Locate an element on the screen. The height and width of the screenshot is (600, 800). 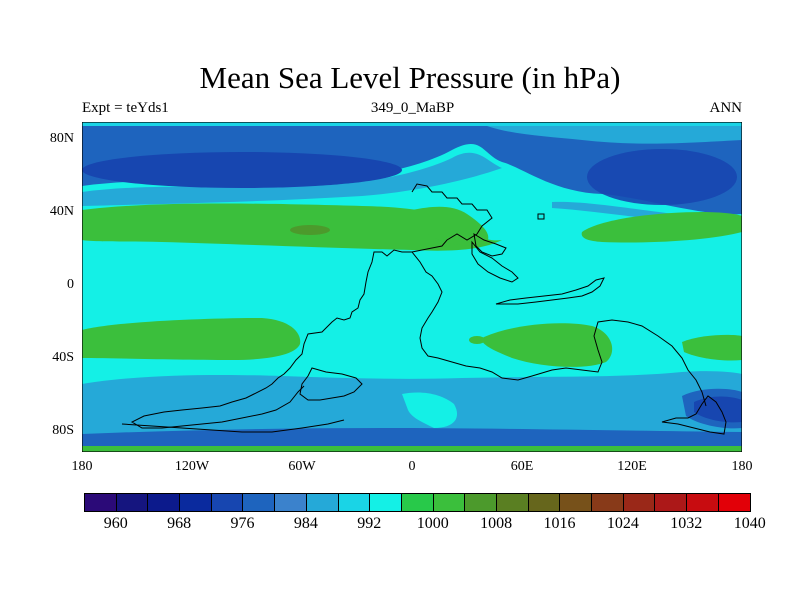
colorbar-label: 1032 is located at coordinates (686, 523).